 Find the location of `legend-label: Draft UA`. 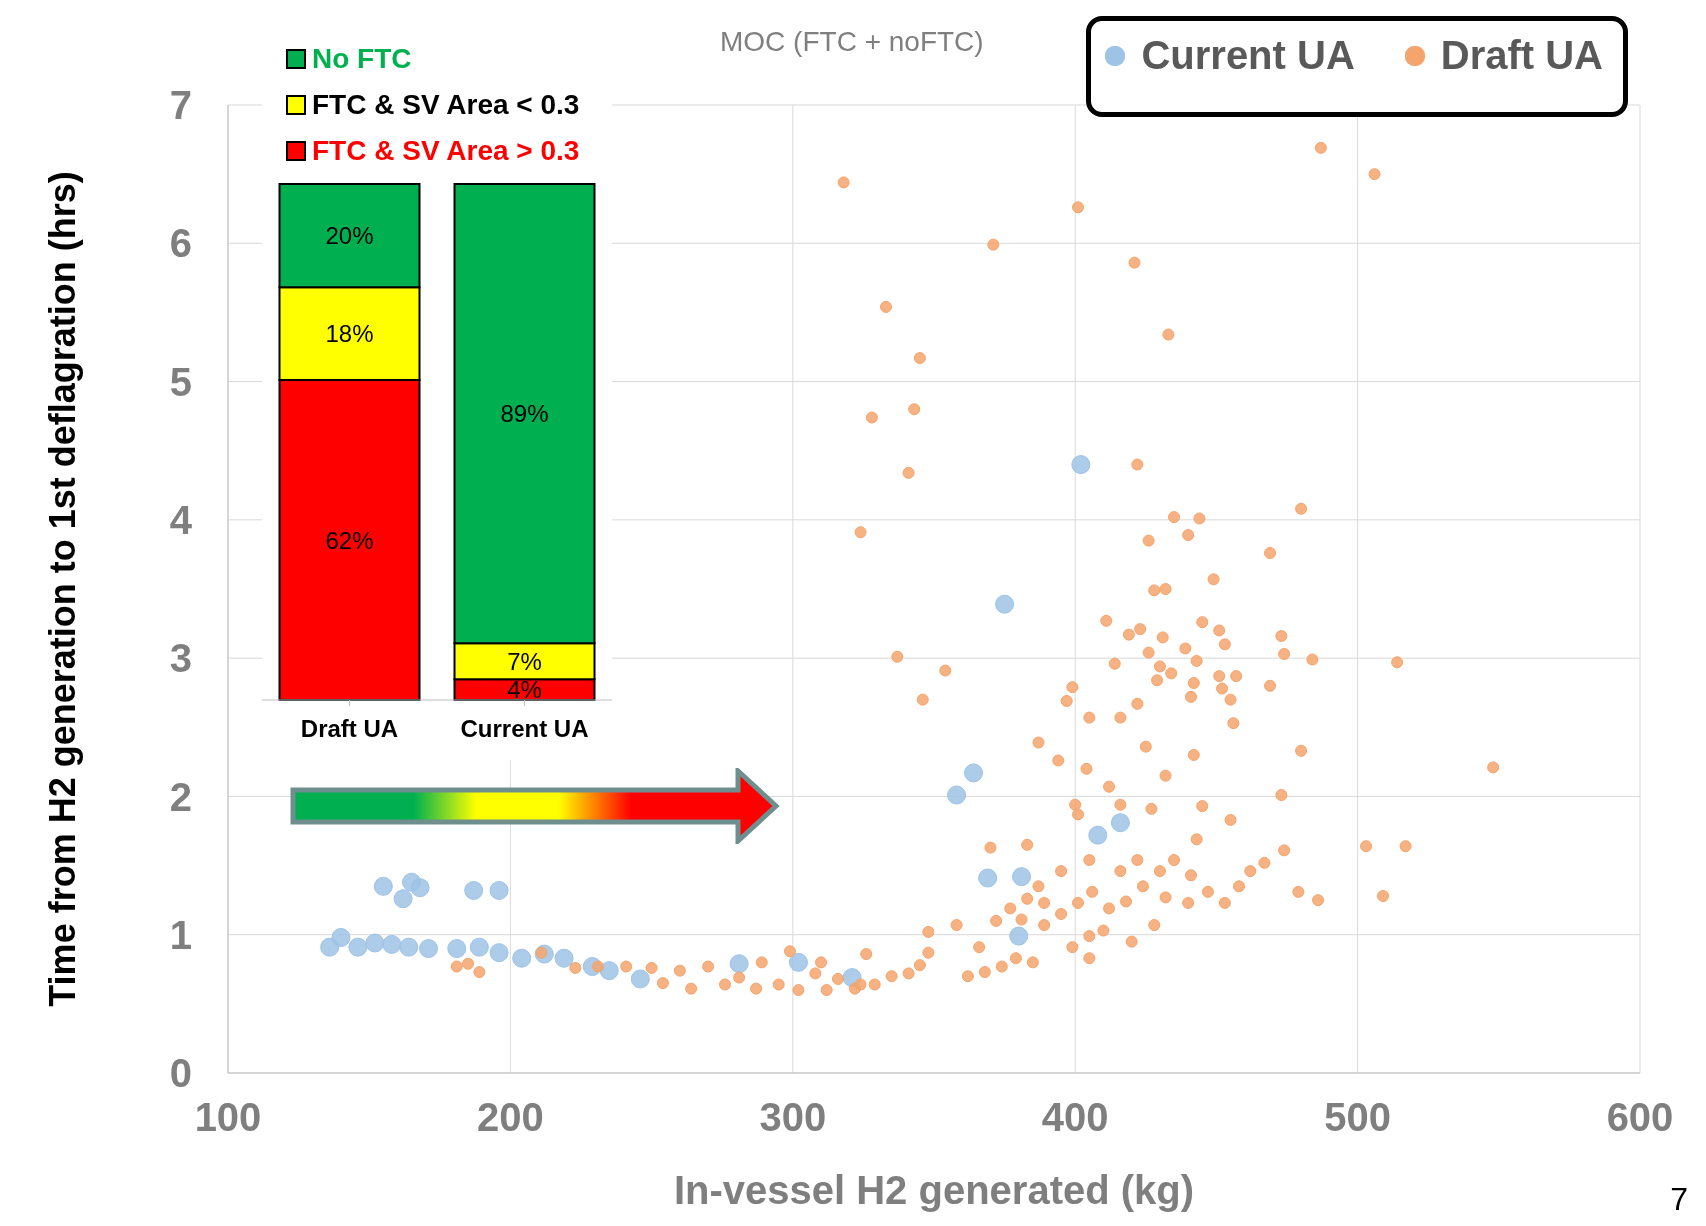

legend-label: Draft UA is located at coordinates (1521, 55).